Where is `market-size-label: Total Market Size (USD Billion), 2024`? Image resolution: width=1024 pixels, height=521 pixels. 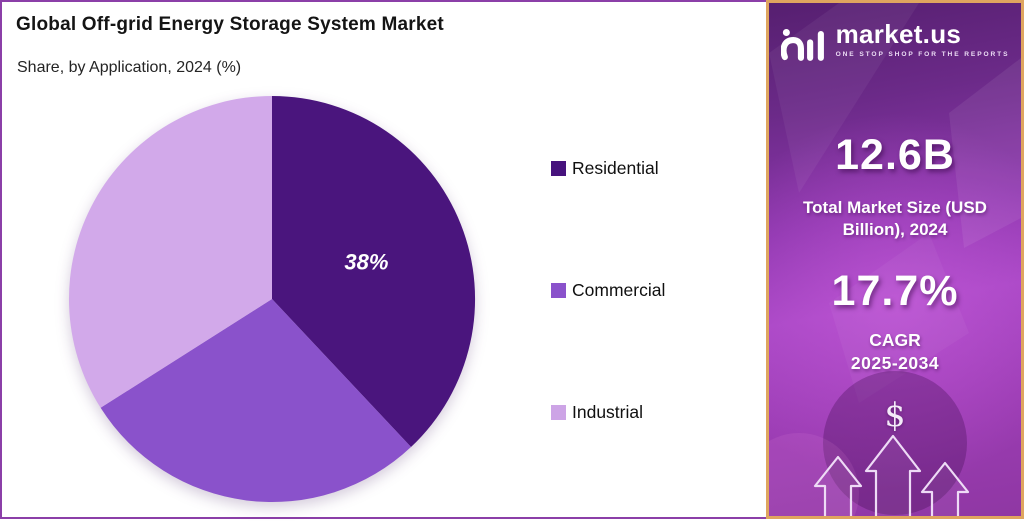
market-size-label: Total Market Size (USD Billion), 2024 is located at coordinates (895, 219).